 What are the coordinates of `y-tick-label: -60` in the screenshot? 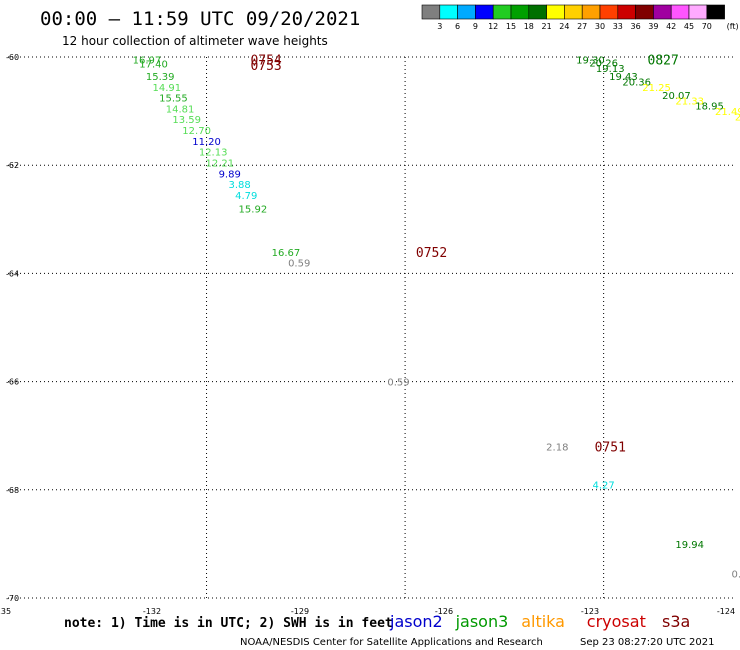 It's located at (12, 57).